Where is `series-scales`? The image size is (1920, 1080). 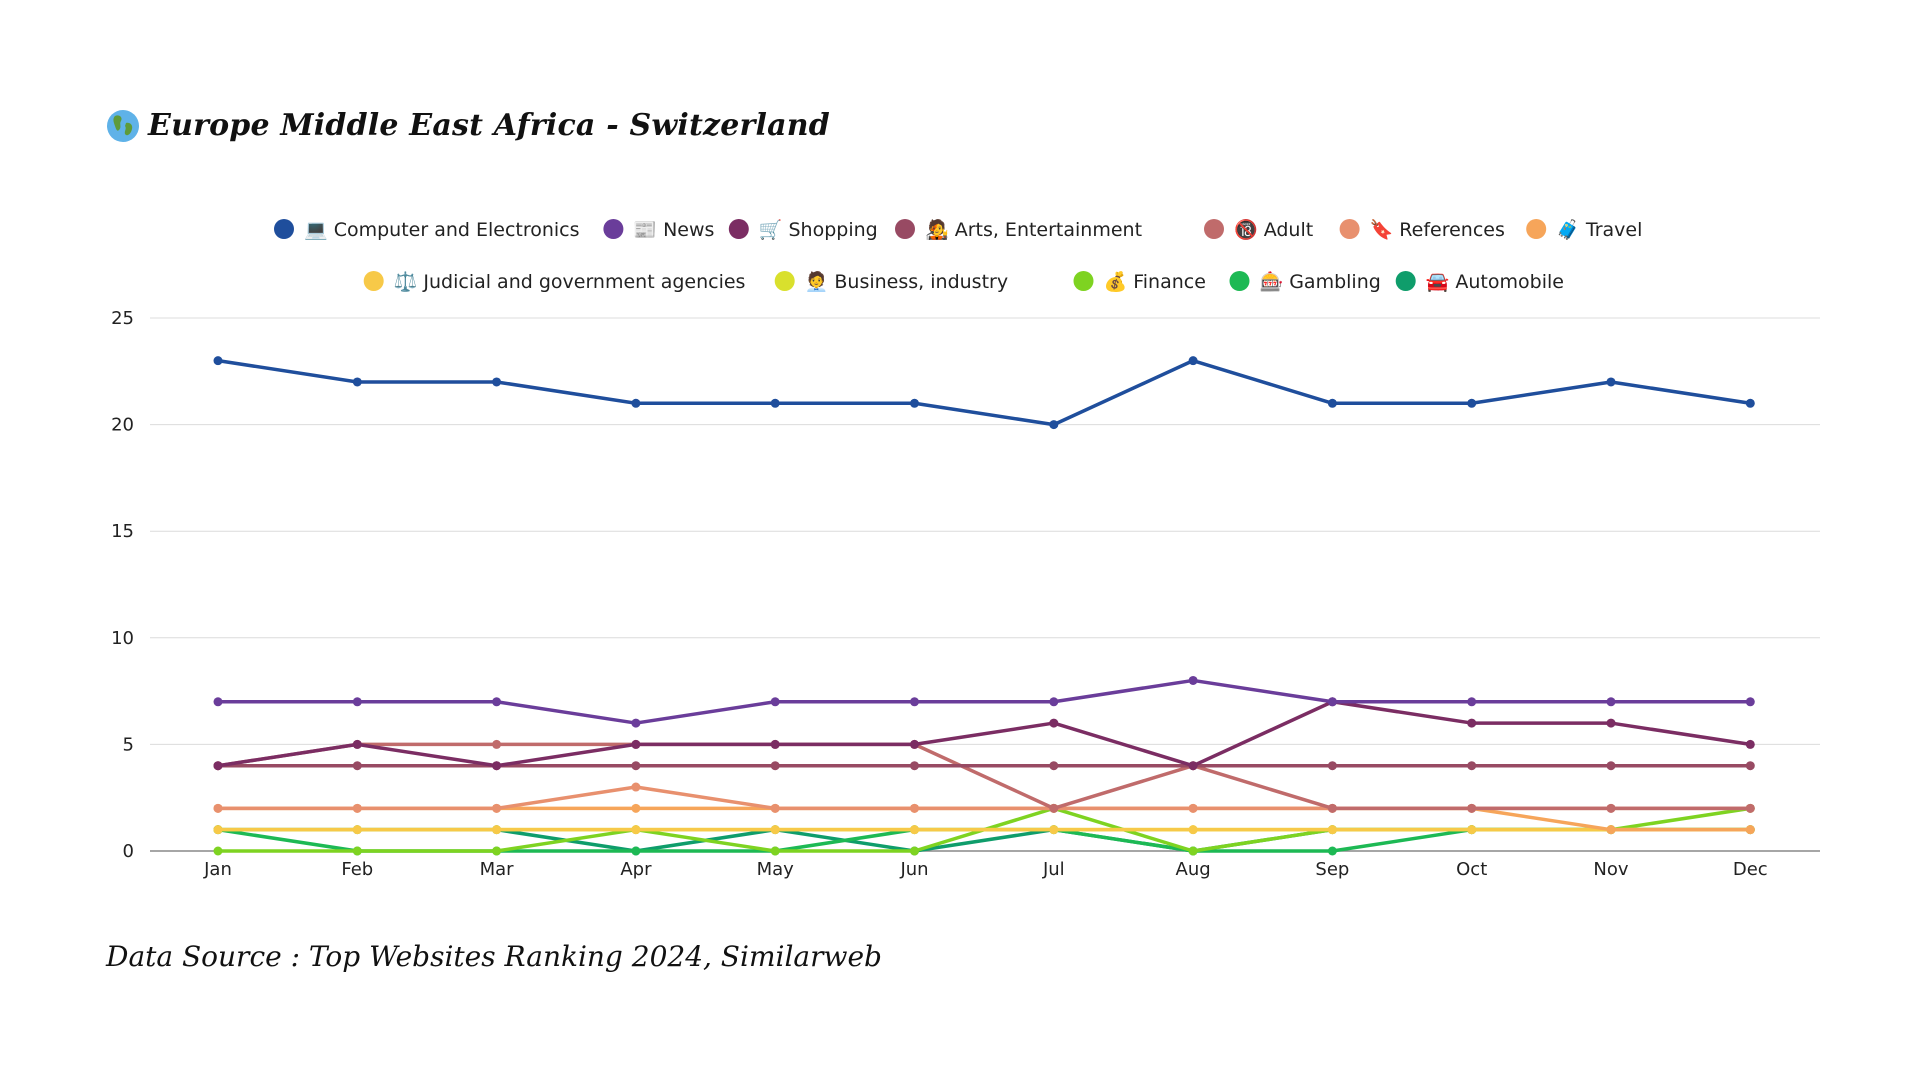
series-scales is located at coordinates (984, 830).